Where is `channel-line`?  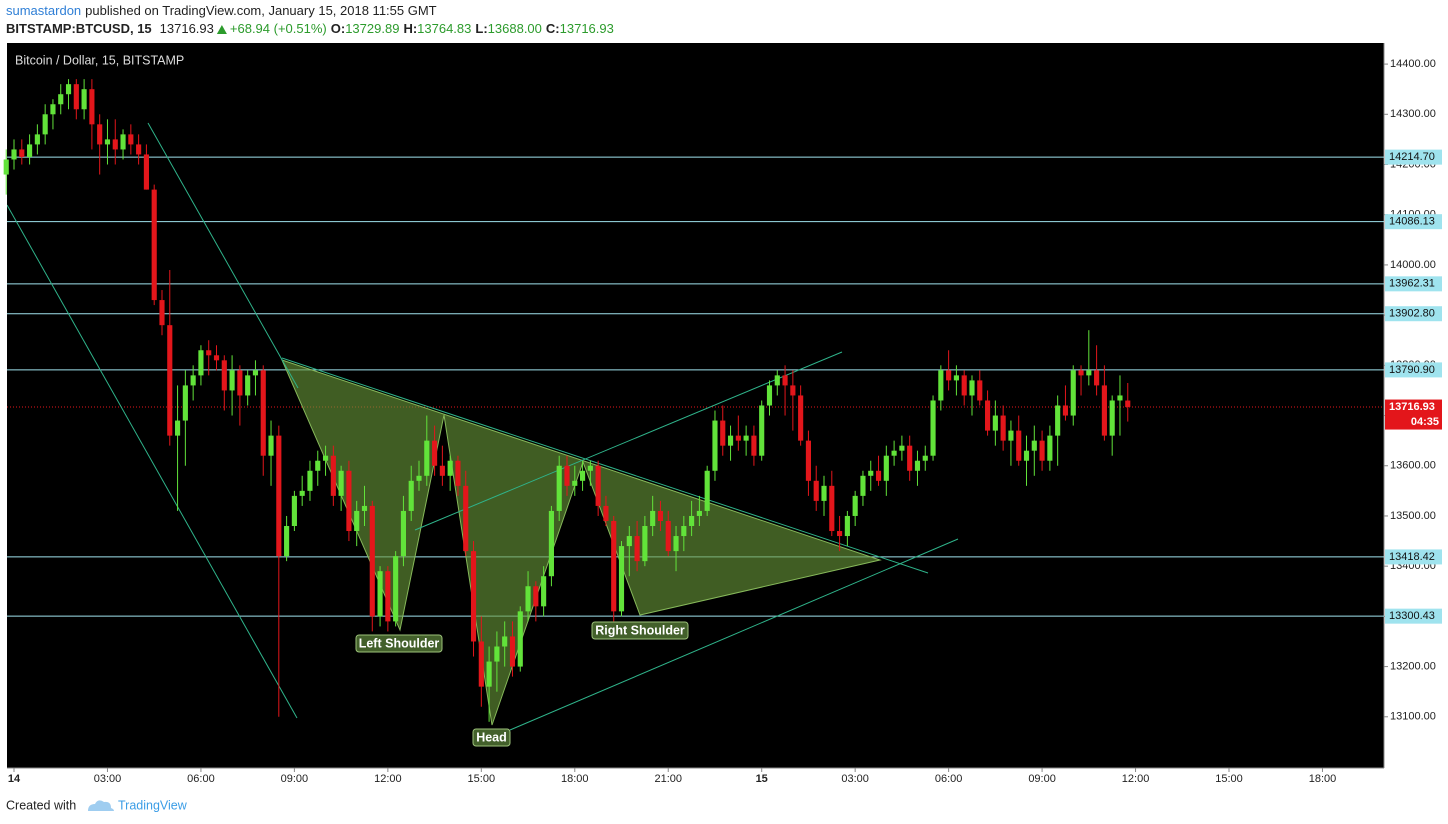 channel-line is located at coordinates (152, 461).